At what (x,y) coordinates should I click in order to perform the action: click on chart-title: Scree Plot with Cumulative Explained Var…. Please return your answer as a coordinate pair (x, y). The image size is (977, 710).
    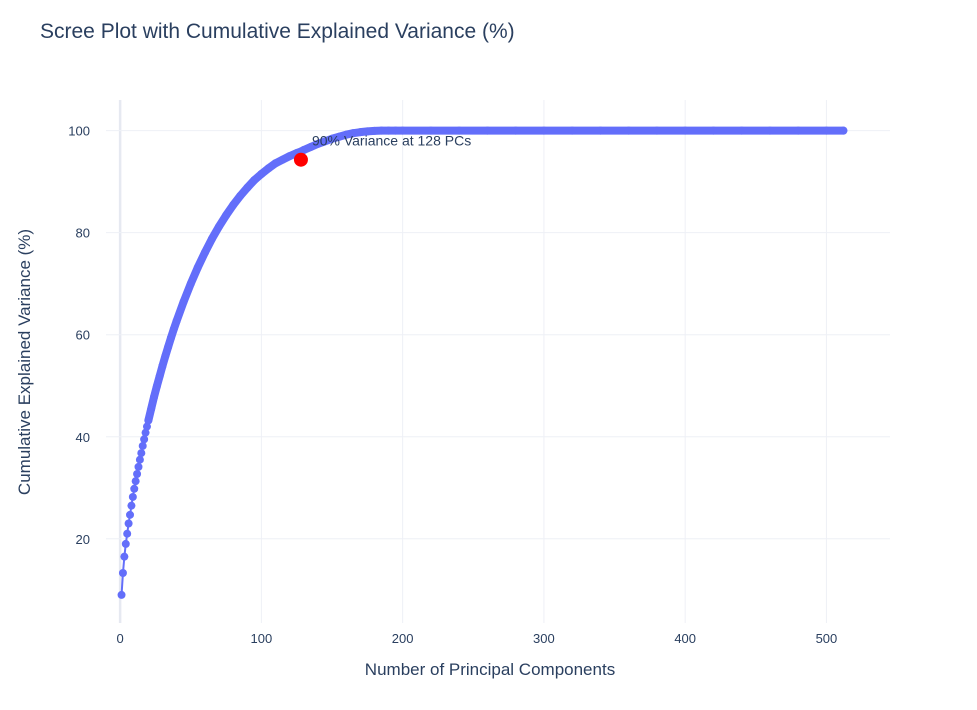
    Looking at the image, I should click on (277, 31).